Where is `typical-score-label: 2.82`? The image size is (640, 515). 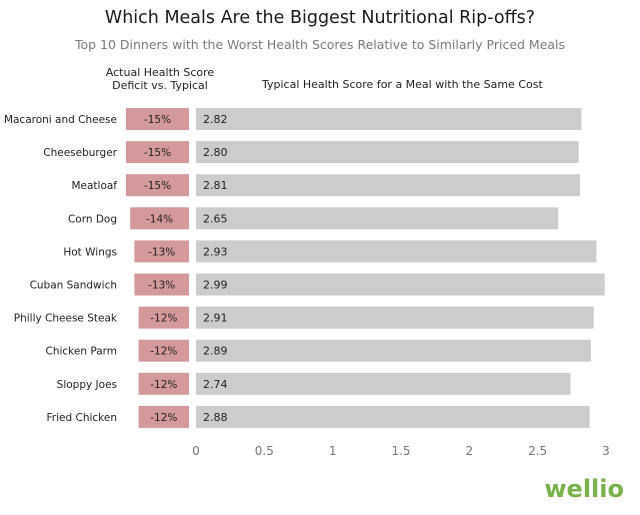
typical-score-label: 2.82 is located at coordinates (215, 119).